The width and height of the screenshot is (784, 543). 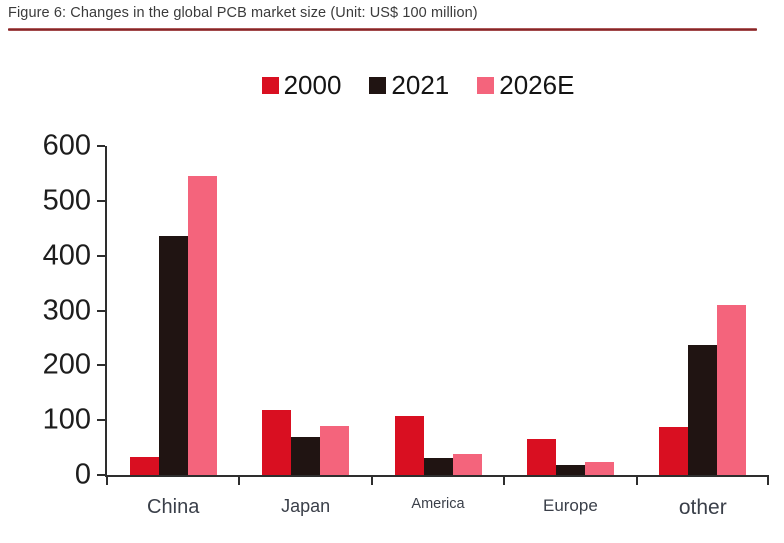 I want to click on legend-swatch-2000, so click(x=270, y=85).